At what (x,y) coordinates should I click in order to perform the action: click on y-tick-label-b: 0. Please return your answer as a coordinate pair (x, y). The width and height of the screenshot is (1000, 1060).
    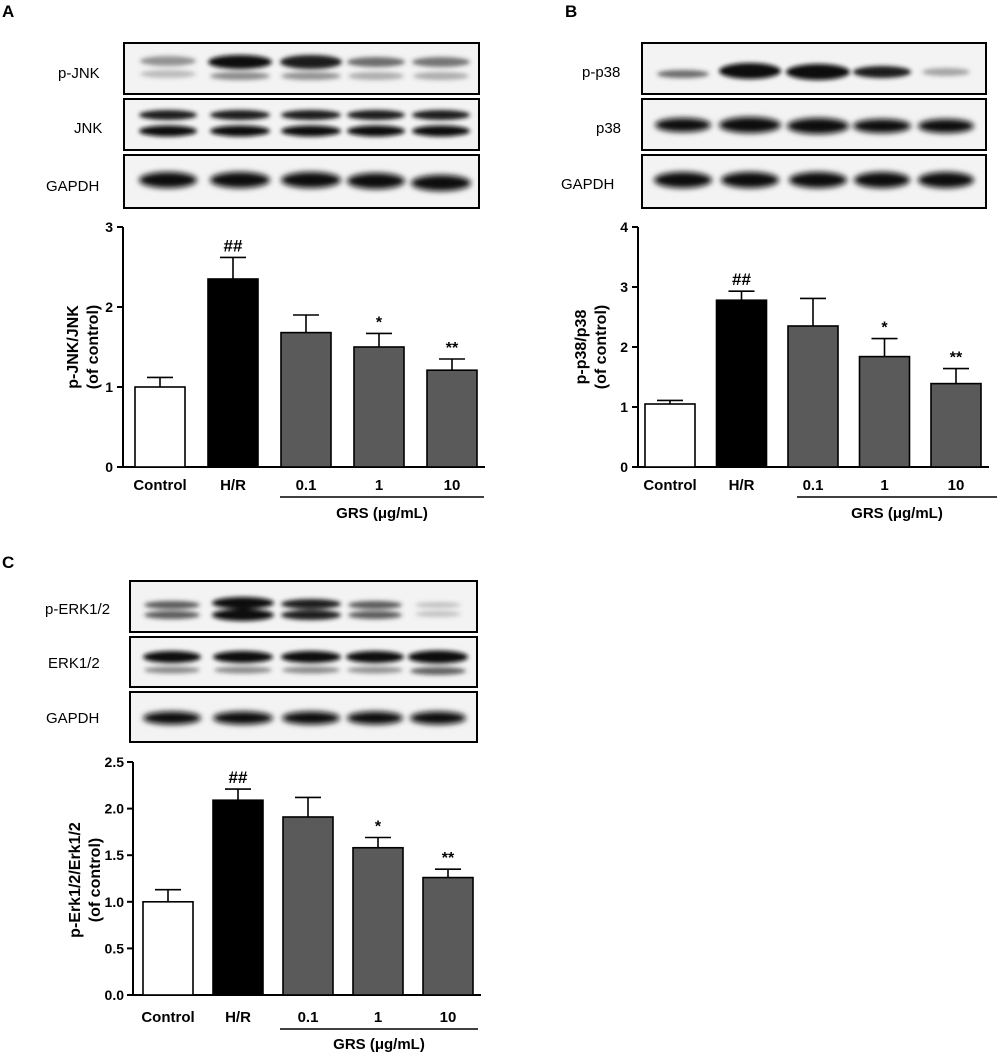
    Looking at the image, I should click on (624, 467).